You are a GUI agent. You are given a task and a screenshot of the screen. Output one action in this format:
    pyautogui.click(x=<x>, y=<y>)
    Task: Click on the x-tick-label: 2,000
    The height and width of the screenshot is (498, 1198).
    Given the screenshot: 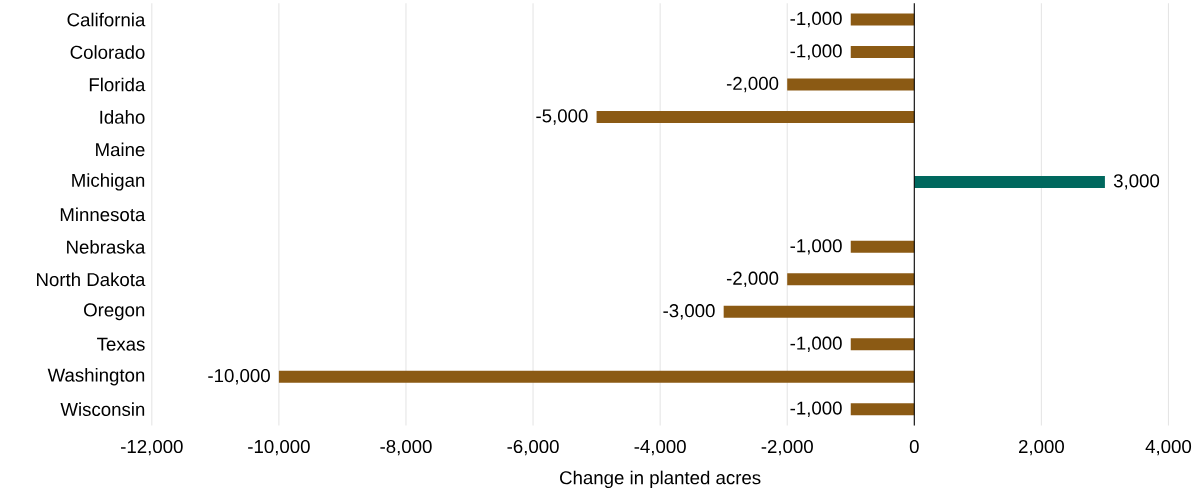 What is the action you would take?
    pyautogui.click(x=1041, y=447)
    